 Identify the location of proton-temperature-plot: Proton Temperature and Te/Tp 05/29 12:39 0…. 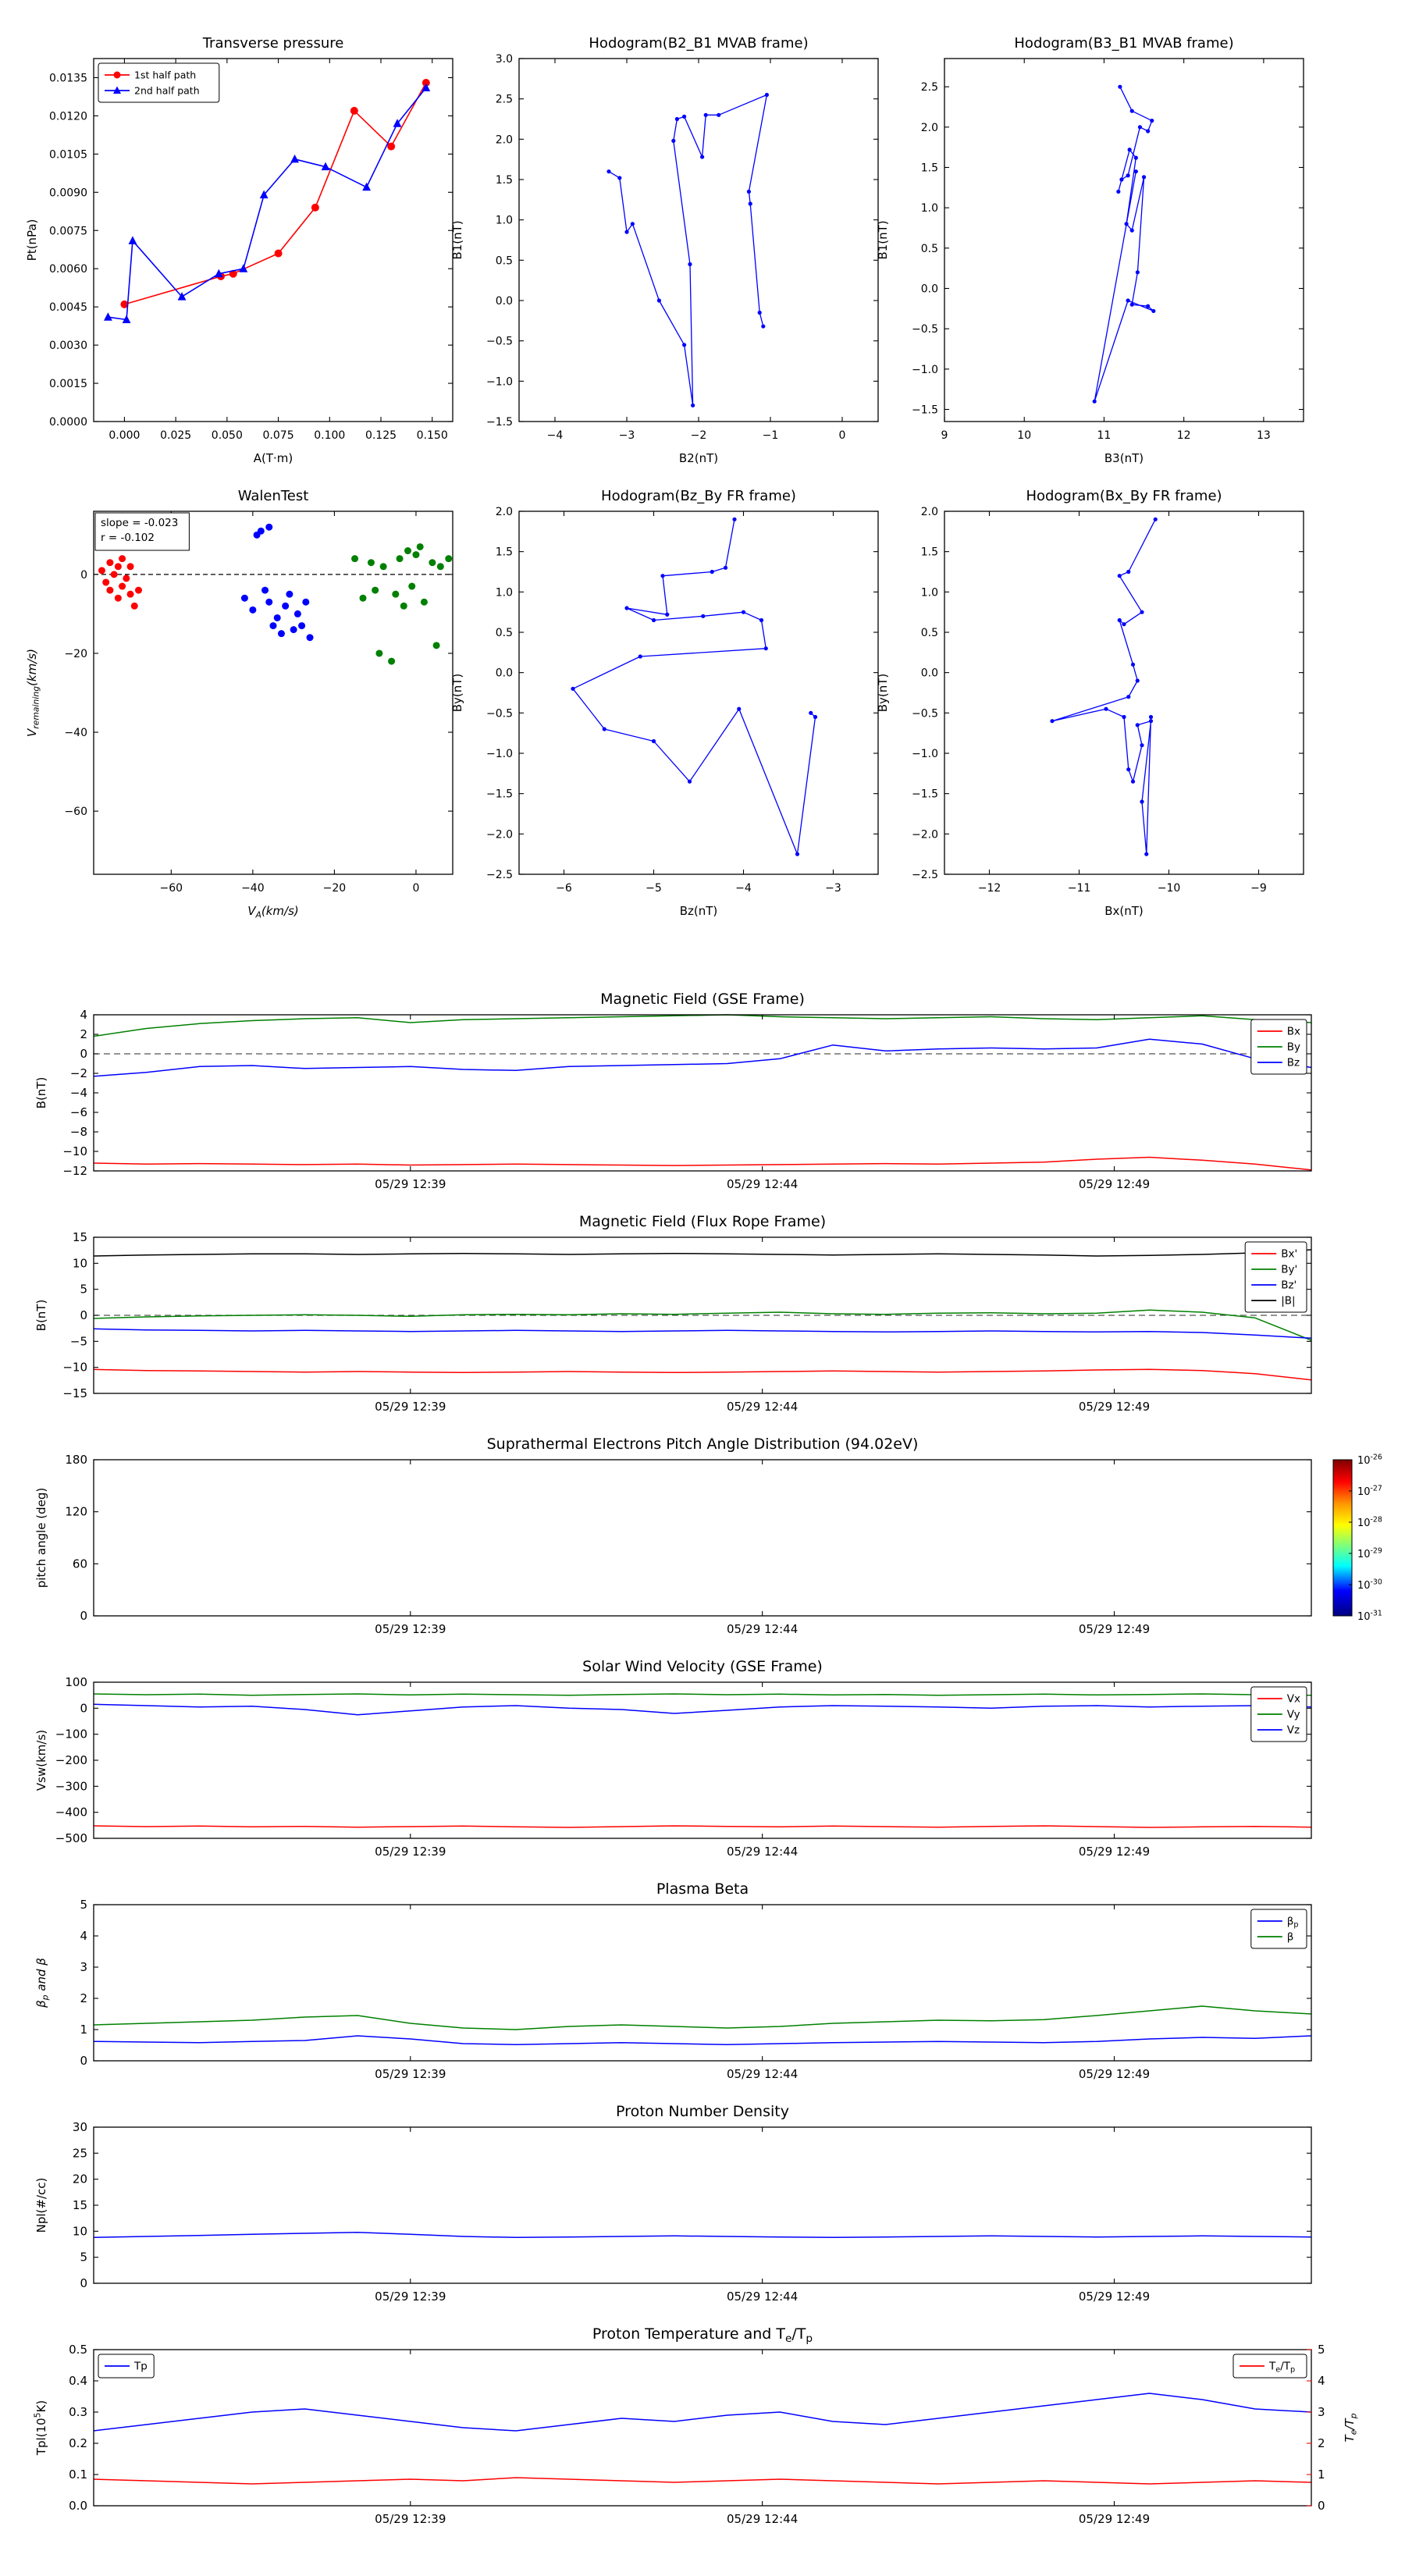
(696, 2425).